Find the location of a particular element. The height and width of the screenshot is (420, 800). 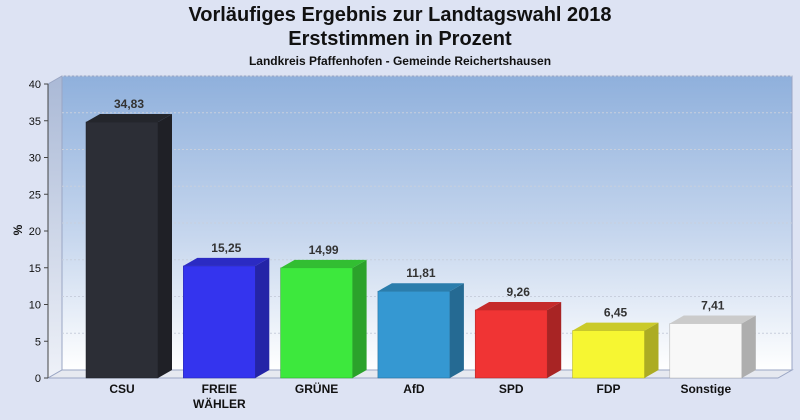

y-tick-label: 20 is located at coordinates (35, 232).